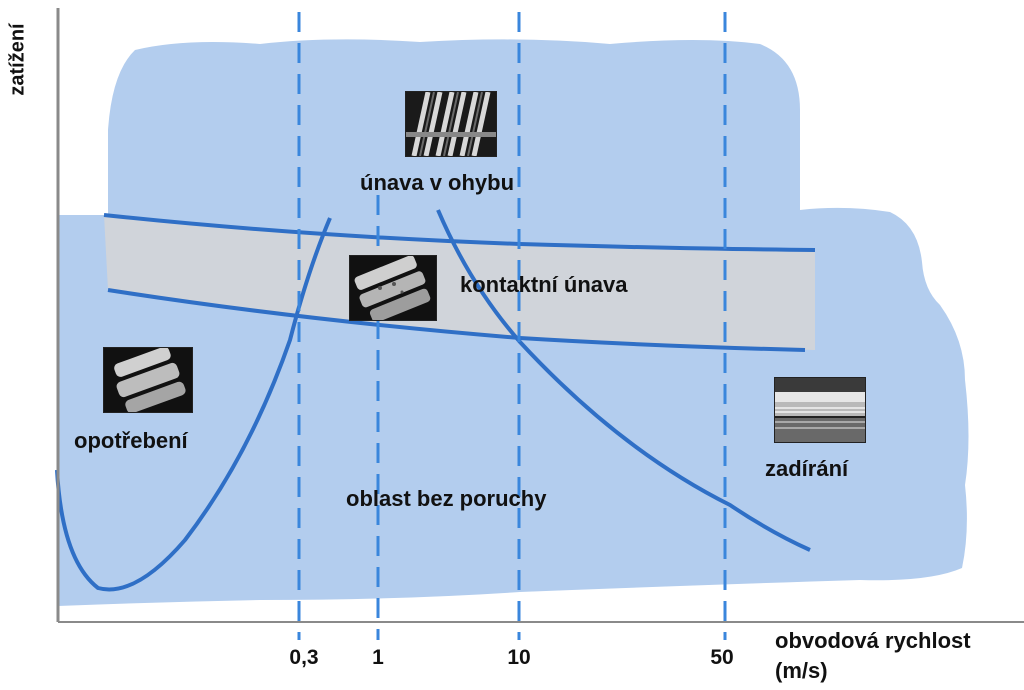  Describe the element at coordinates (17, 59) in the screenshot. I see `y-axis-label: zatížení` at that location.